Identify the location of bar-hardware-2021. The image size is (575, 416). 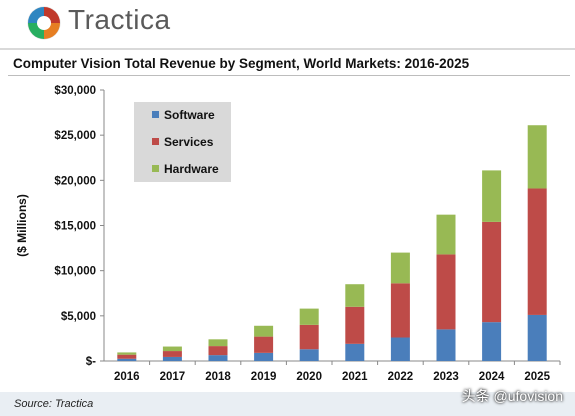
(355, 295).